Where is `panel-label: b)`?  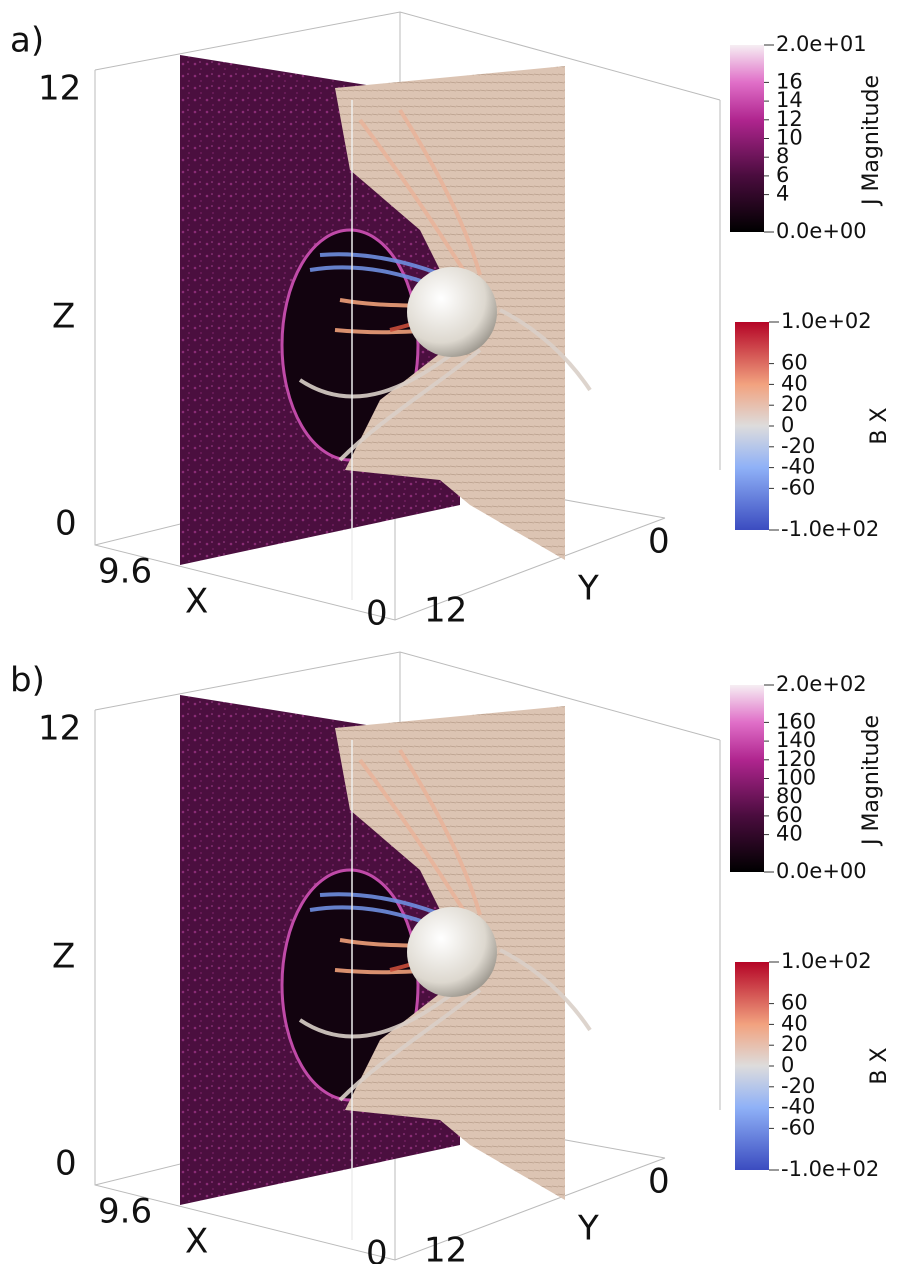 panel-label: b) is located at coordinates (27, 681).